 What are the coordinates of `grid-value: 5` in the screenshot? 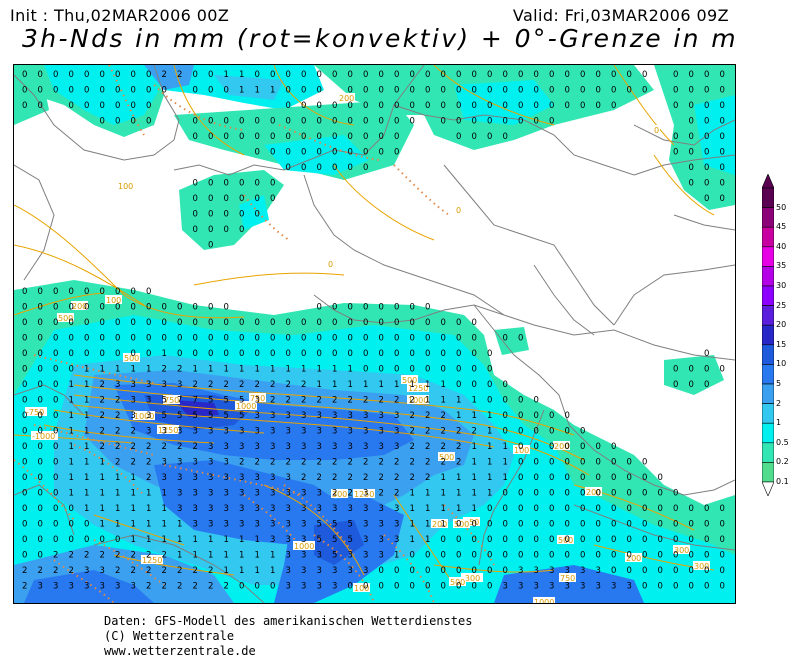 It's located at (195, 416).